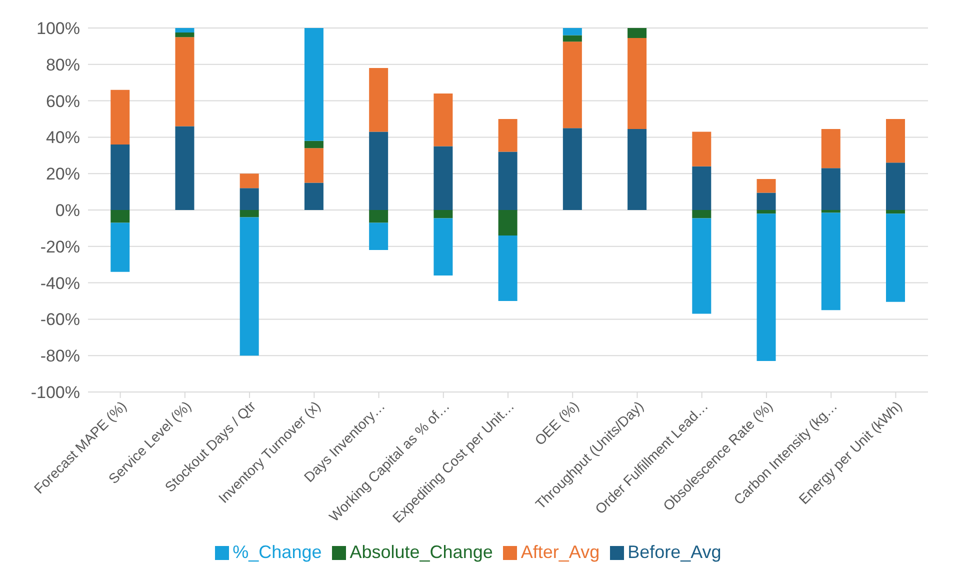 The width and height of the screenshot is (956, 578). I want to click on y-tick-label: -60%, so click(60, 320).